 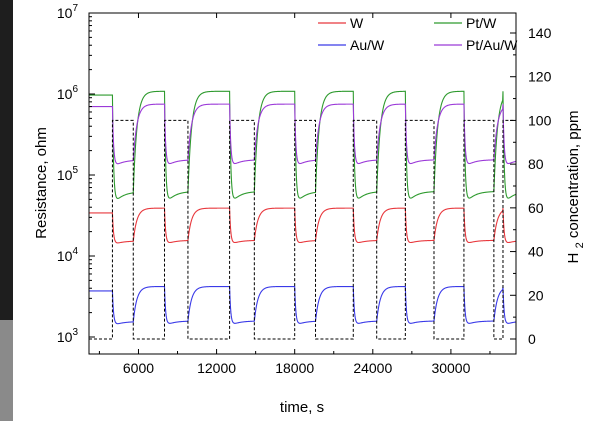 I want to click on y-left-tick-label: 10⁷, so click(x=68, y=12).